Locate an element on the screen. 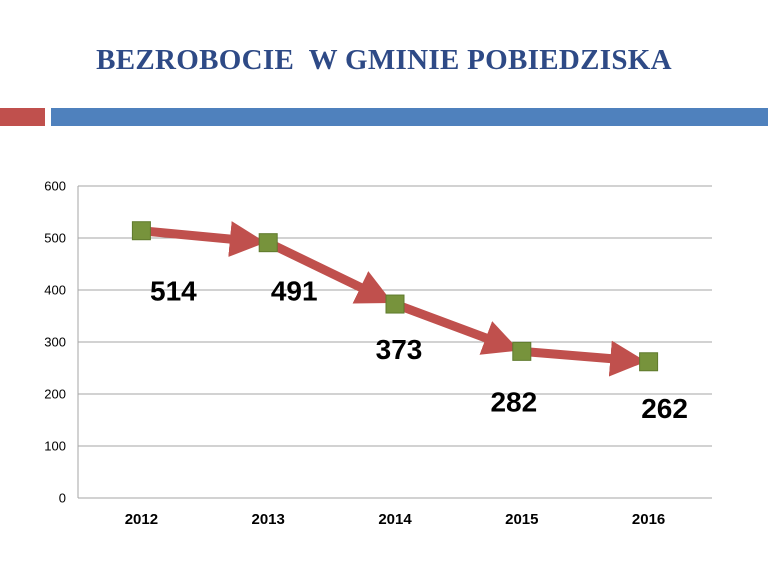 The width and height of the screenshot is (768, 576). y-tick-label: 500 is located at coordinates (55, 238).